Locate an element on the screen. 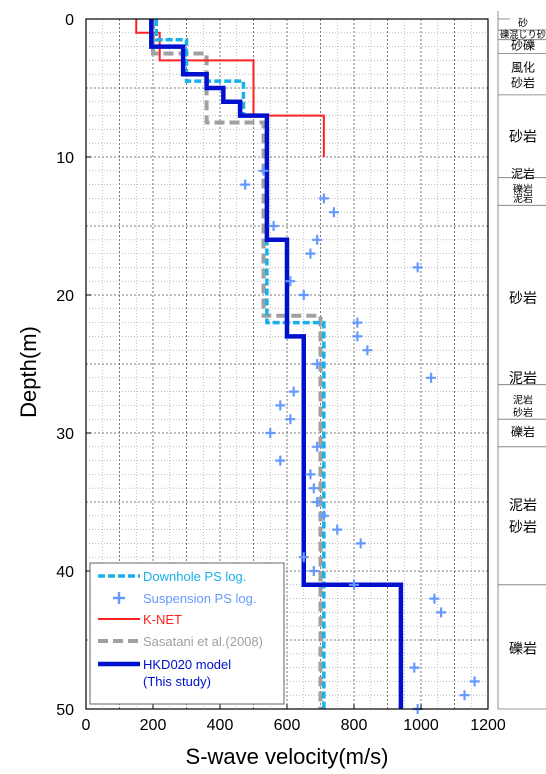 The image size is (546, 774). geology-label: 礫混じり砂 is located at coordinates (523, 34).